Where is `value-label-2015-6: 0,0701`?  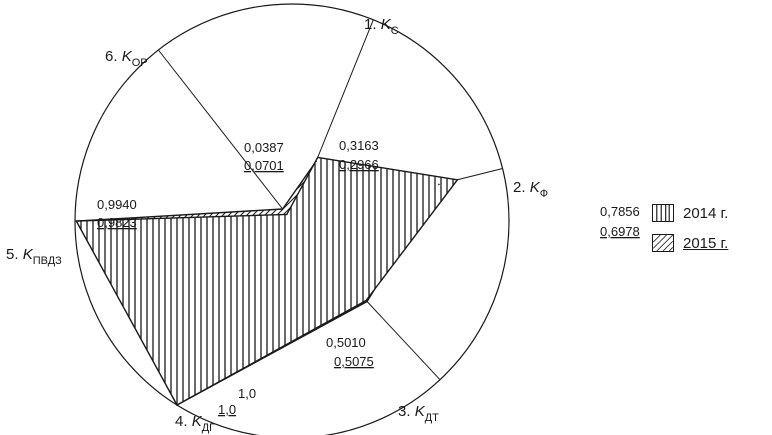 value-label-2015-6: 0,0701 is located at coordinates (264, 165).